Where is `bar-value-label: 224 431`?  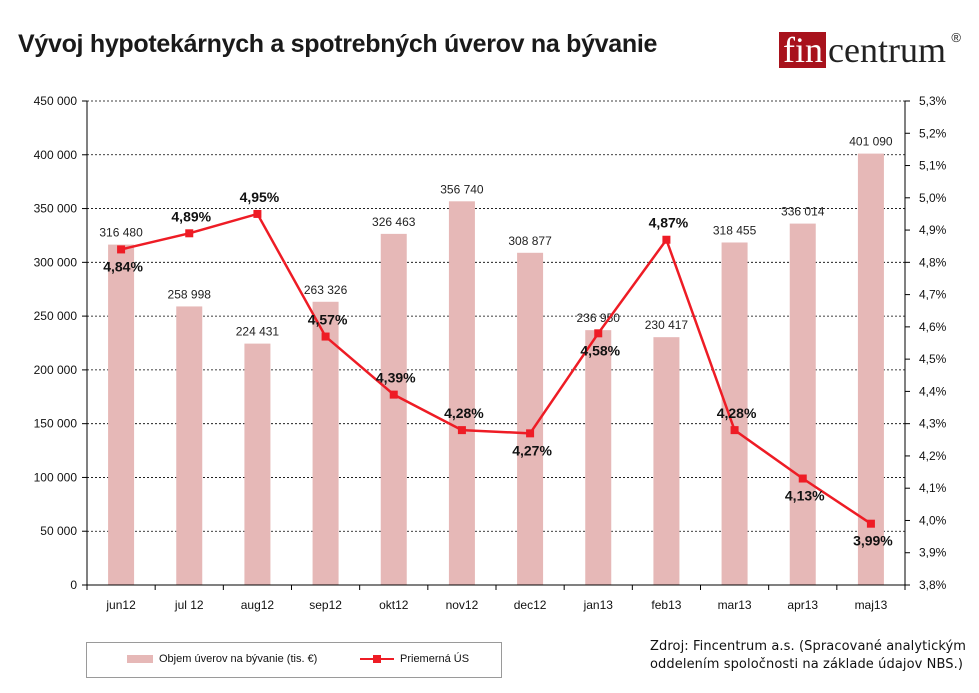
bar-value-label: 224 431 is located at coordinates (258, 332).